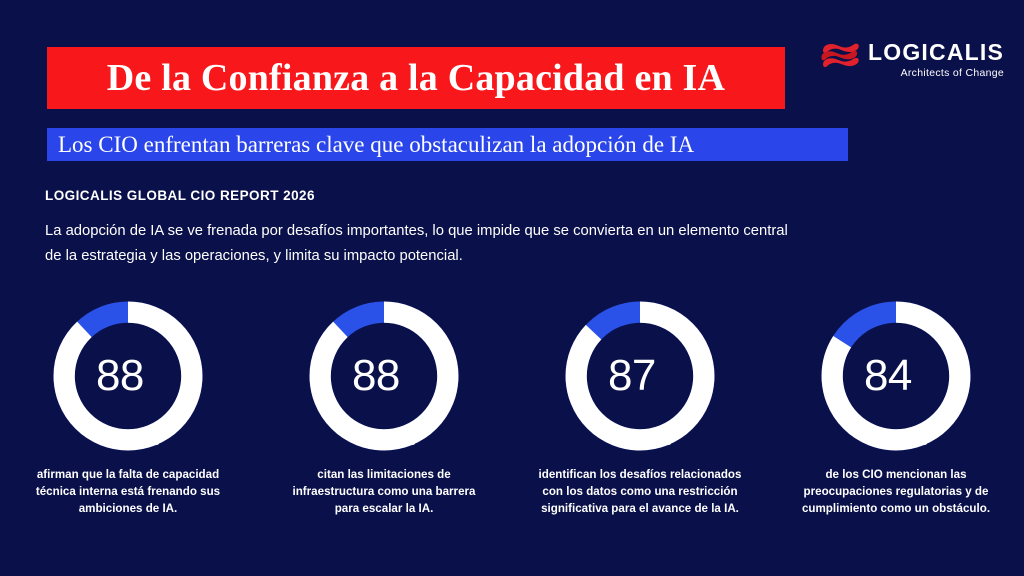 This screenshot has height=576, width=1024. I want to click on donut-chart-4: 84 %, so click(896, 376).